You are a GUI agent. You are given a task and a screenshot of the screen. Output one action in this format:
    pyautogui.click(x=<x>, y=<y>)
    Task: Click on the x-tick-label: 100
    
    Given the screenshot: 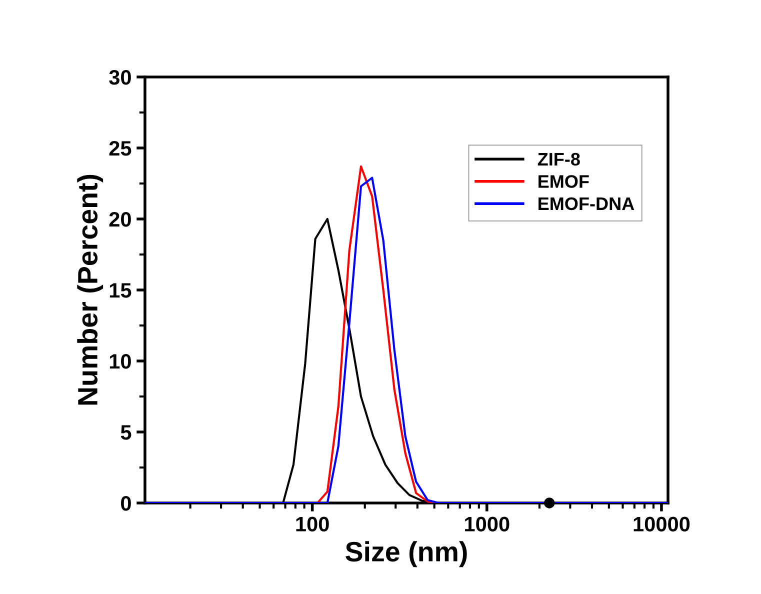 What is the action you would take?
    pyautogui.click(x=312, y=524)
    